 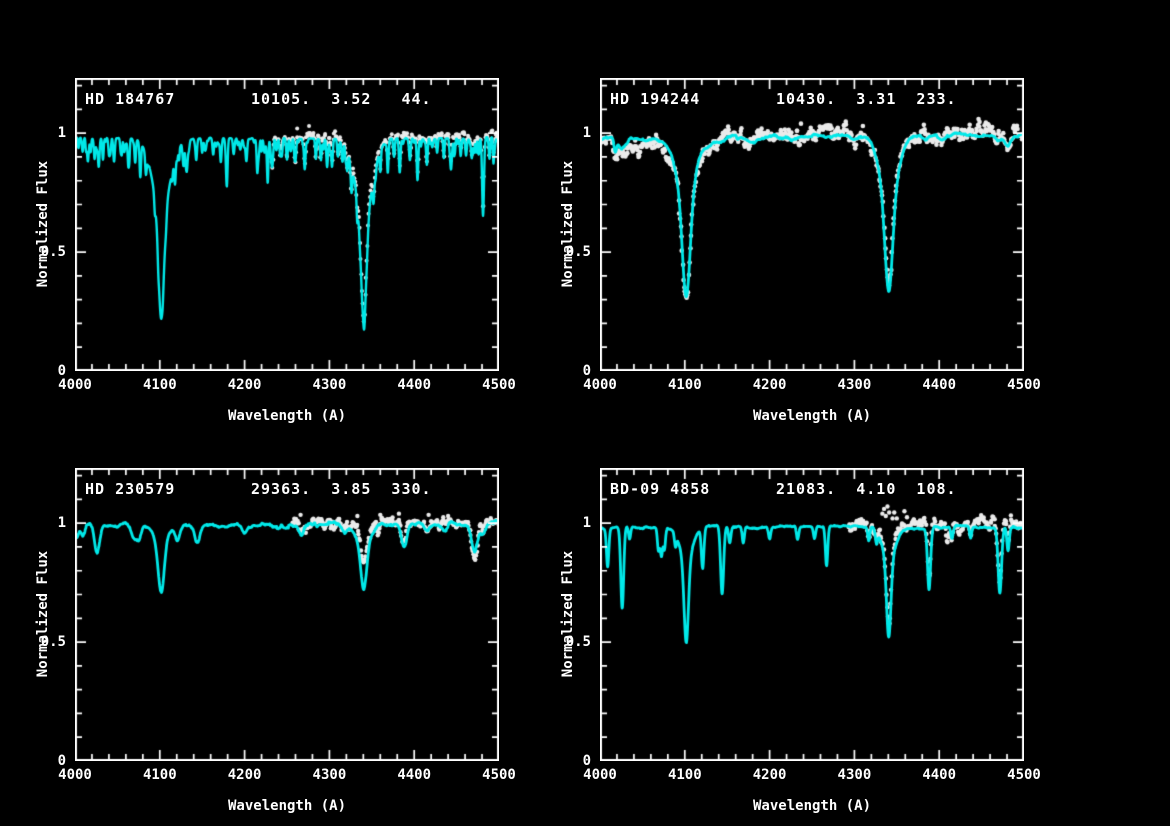 I want to click on panel-title-params: 29363. 3.85 330., so click(x=341, y=489).